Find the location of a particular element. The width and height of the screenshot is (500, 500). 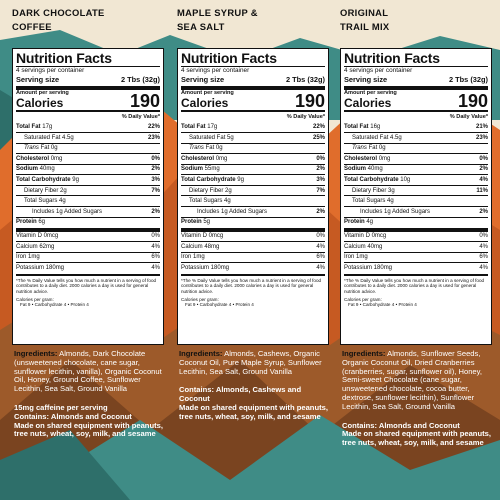

product-title: ORIGINAL TRAIL MIX is located at coordinates (365, 19).